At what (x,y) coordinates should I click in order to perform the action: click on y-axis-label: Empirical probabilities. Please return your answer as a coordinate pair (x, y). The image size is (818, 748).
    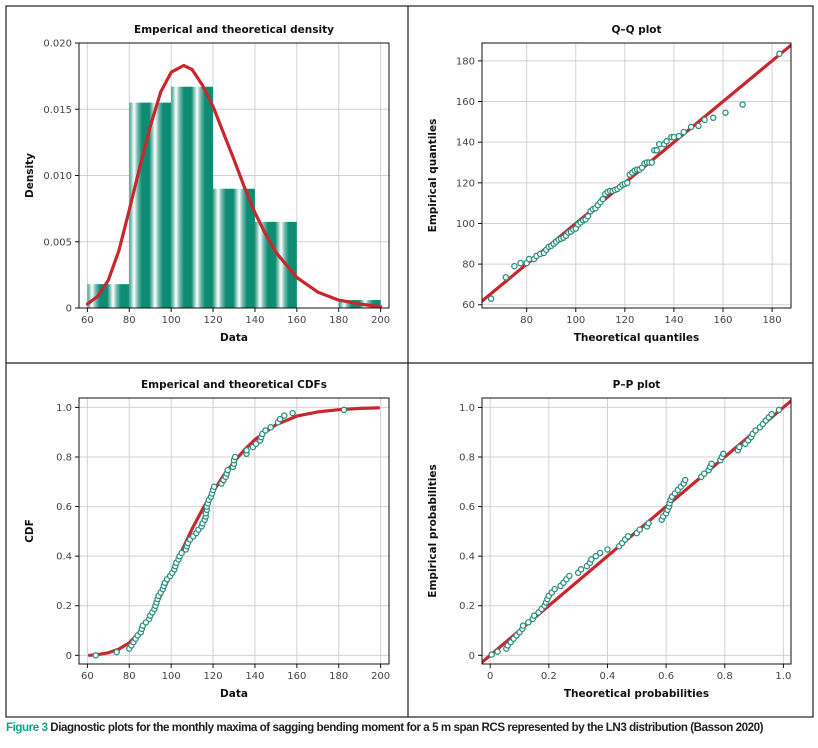
    Looking at the image, I should click on (433, 530).